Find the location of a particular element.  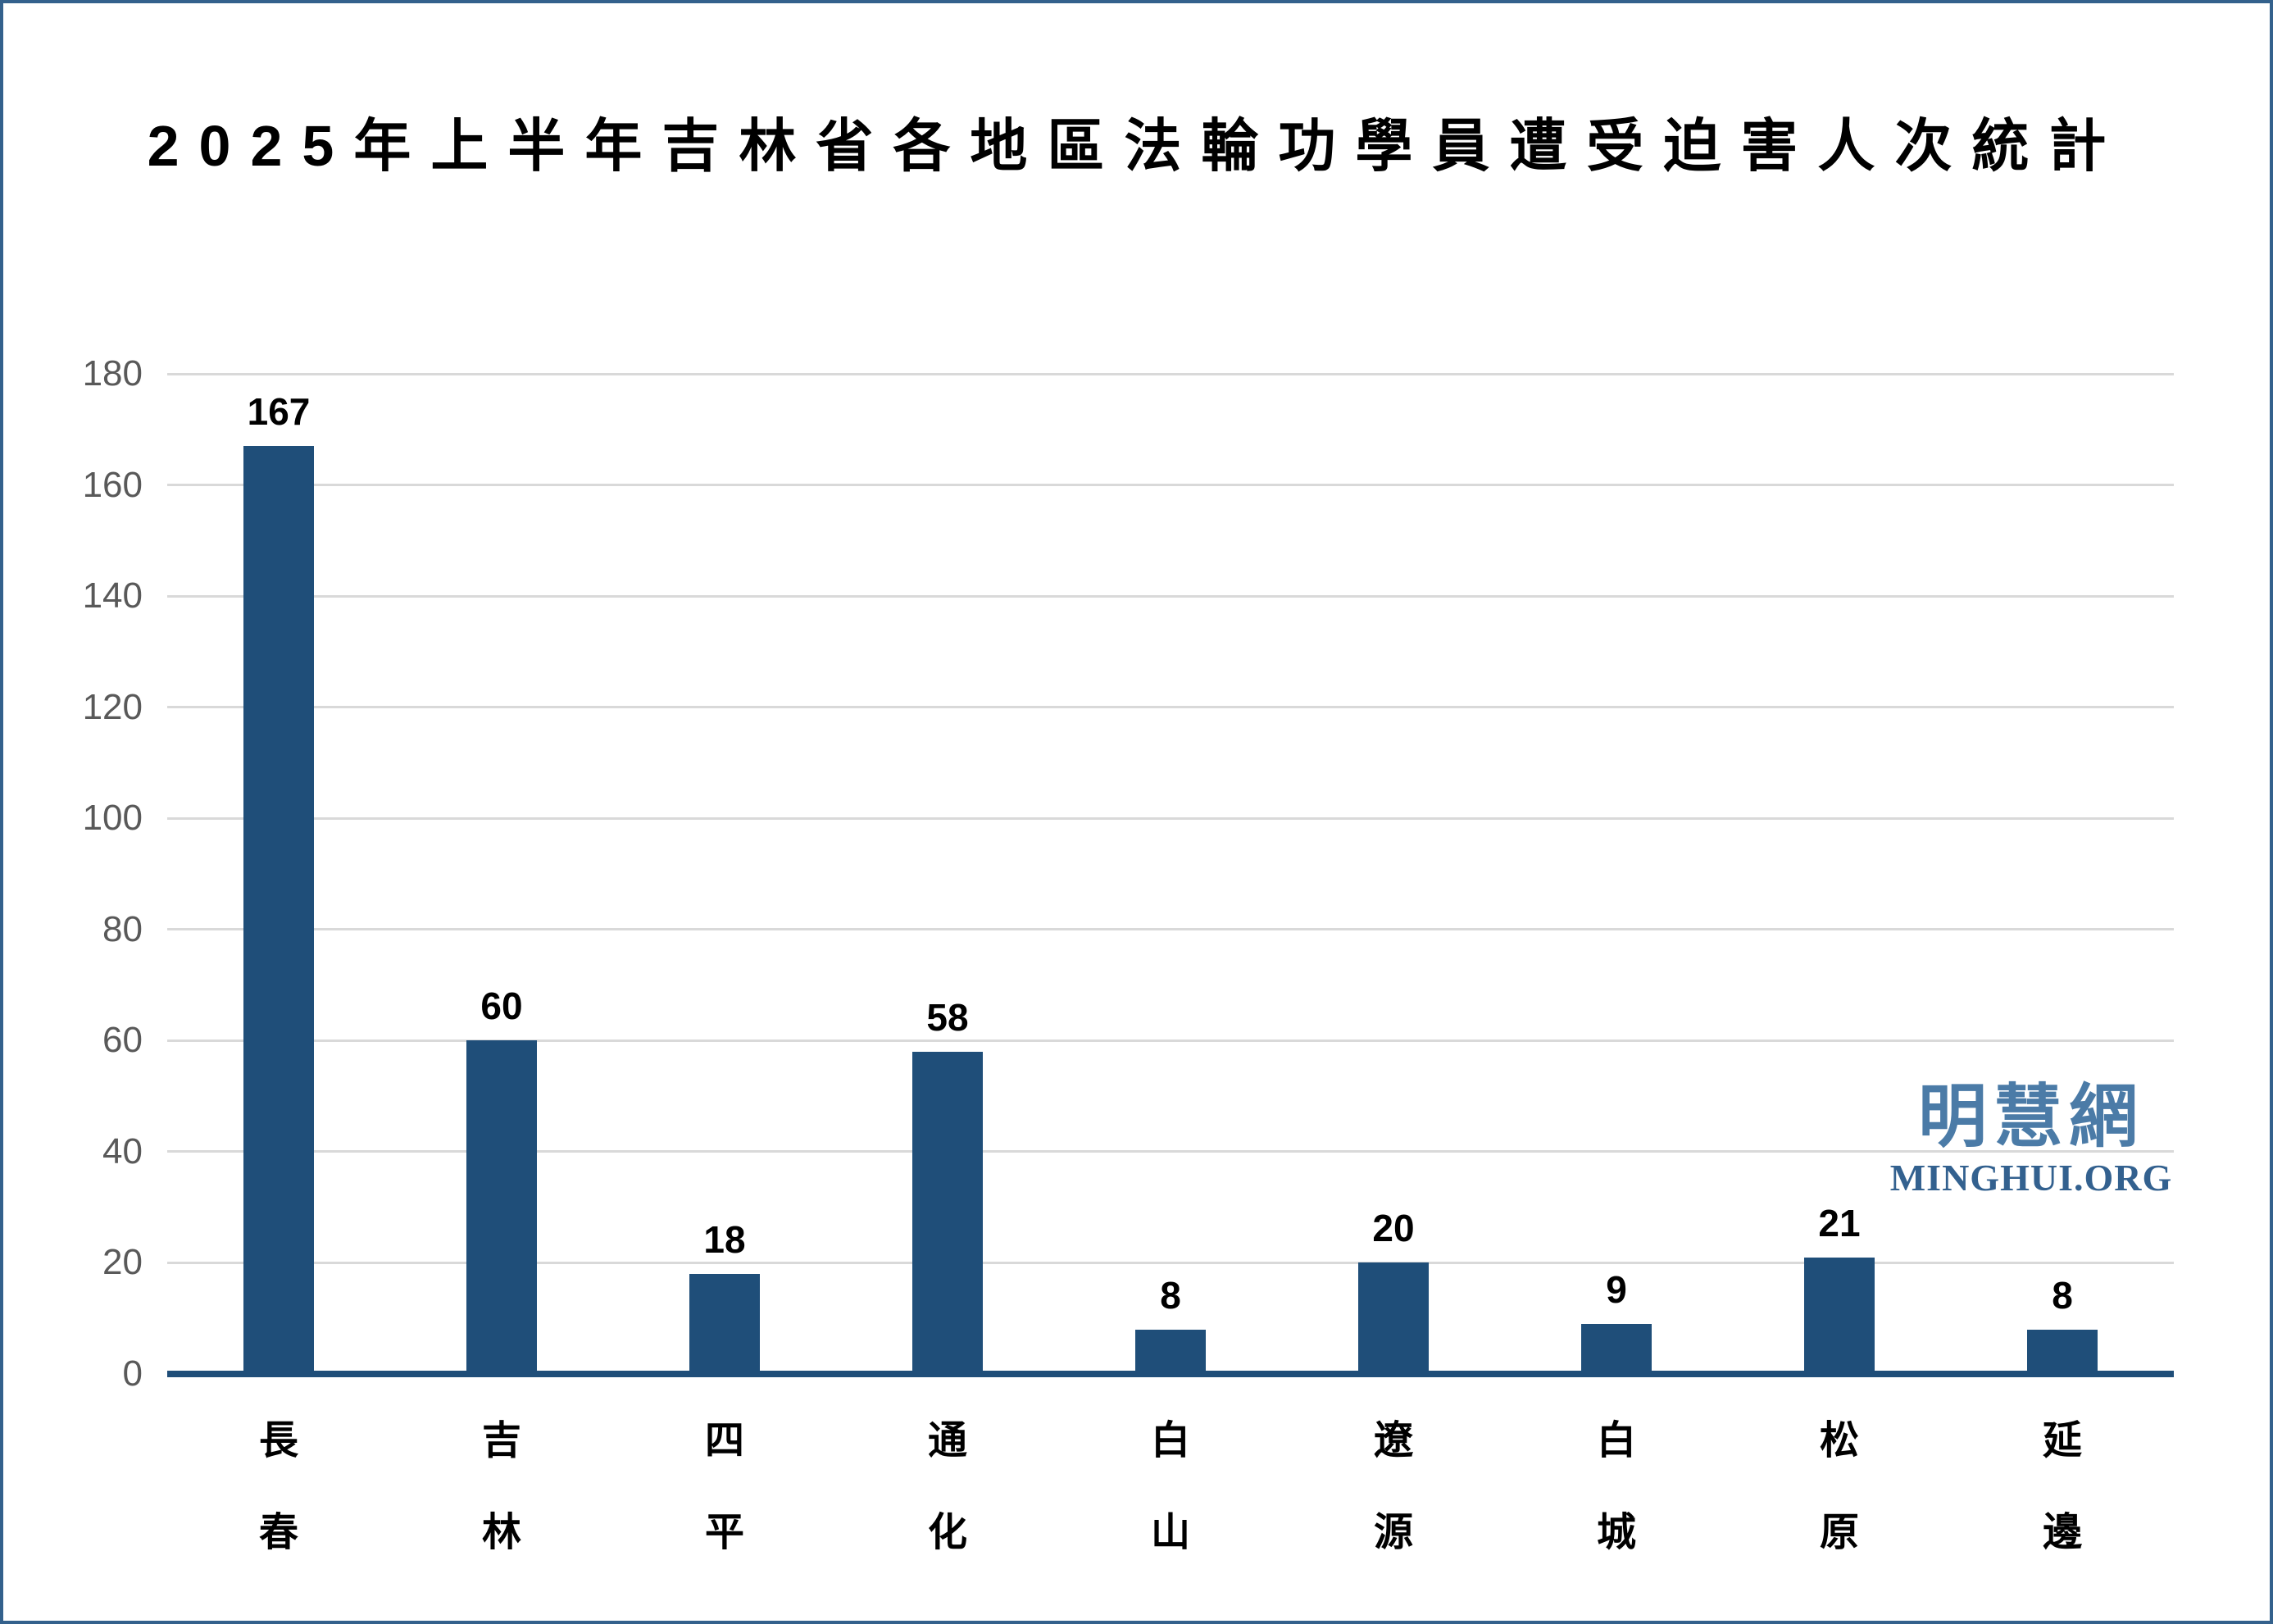

y-axis-tick-label: 140 is located at coordinates (112, 595).